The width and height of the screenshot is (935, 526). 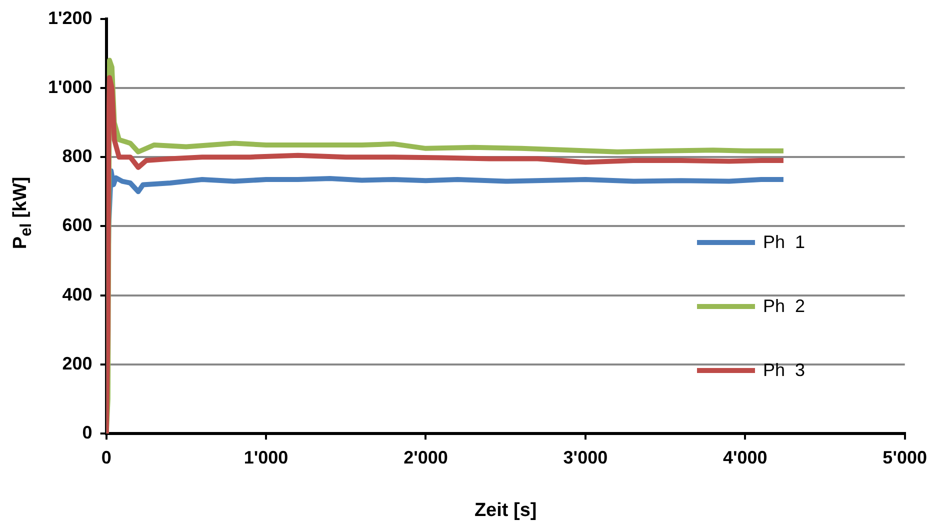 I want to click on y-tick-label: 400, so click(x=77, y=294).